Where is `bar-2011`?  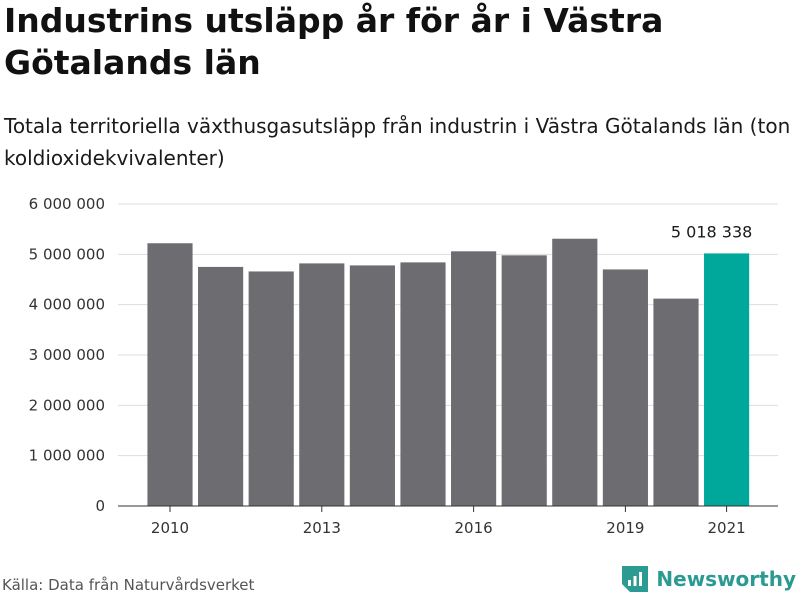
bar-2011 is located at coordinates (221, 386).